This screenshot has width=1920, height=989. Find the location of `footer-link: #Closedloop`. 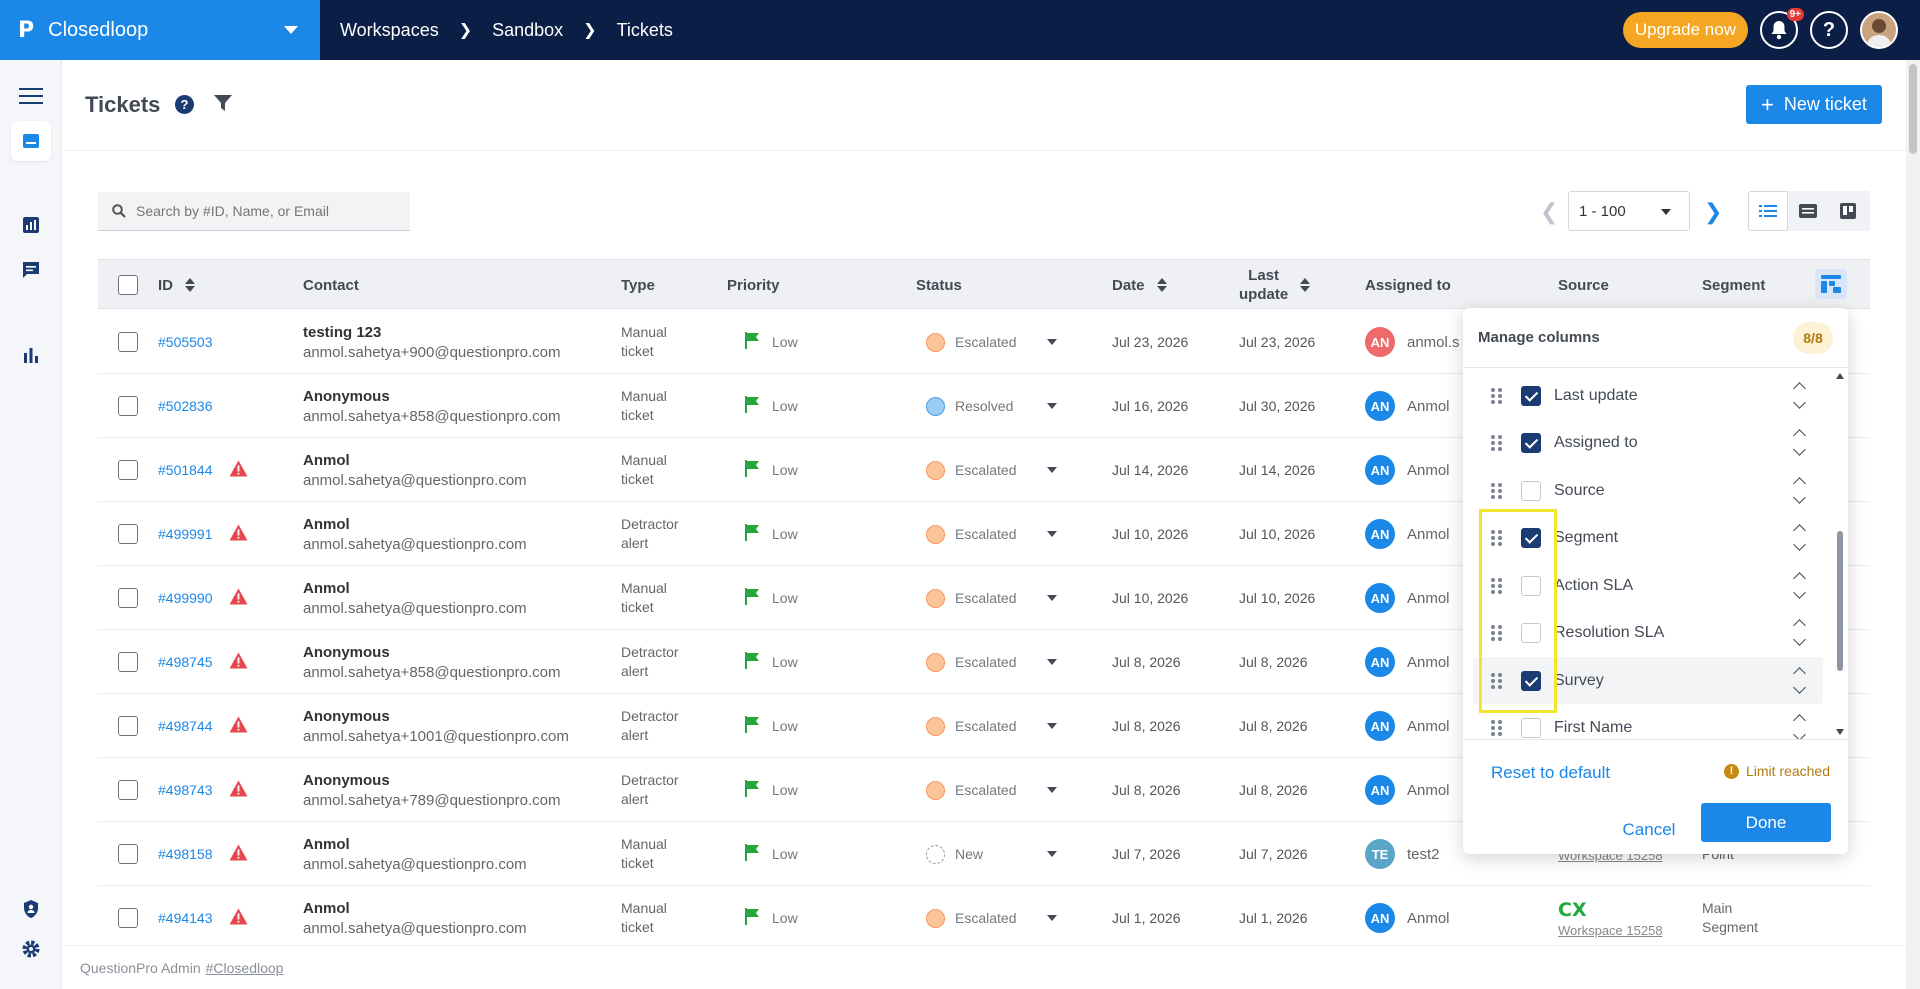

footer-link: #Closedloop is located at coordinates (244, 967).